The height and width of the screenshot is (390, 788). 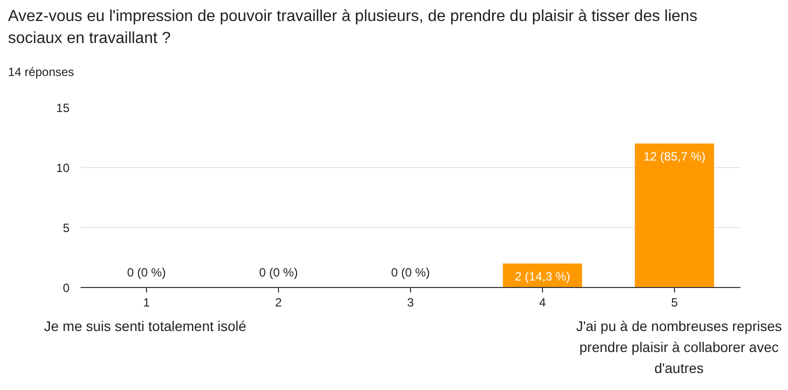 I want to click on chart-title: Avez-vous eu l'impression de pouvoir travailler à plusieurs, de prendre du plaisir à tisser des liens sociaux en travaillant ?, so click(x=353, y=28).